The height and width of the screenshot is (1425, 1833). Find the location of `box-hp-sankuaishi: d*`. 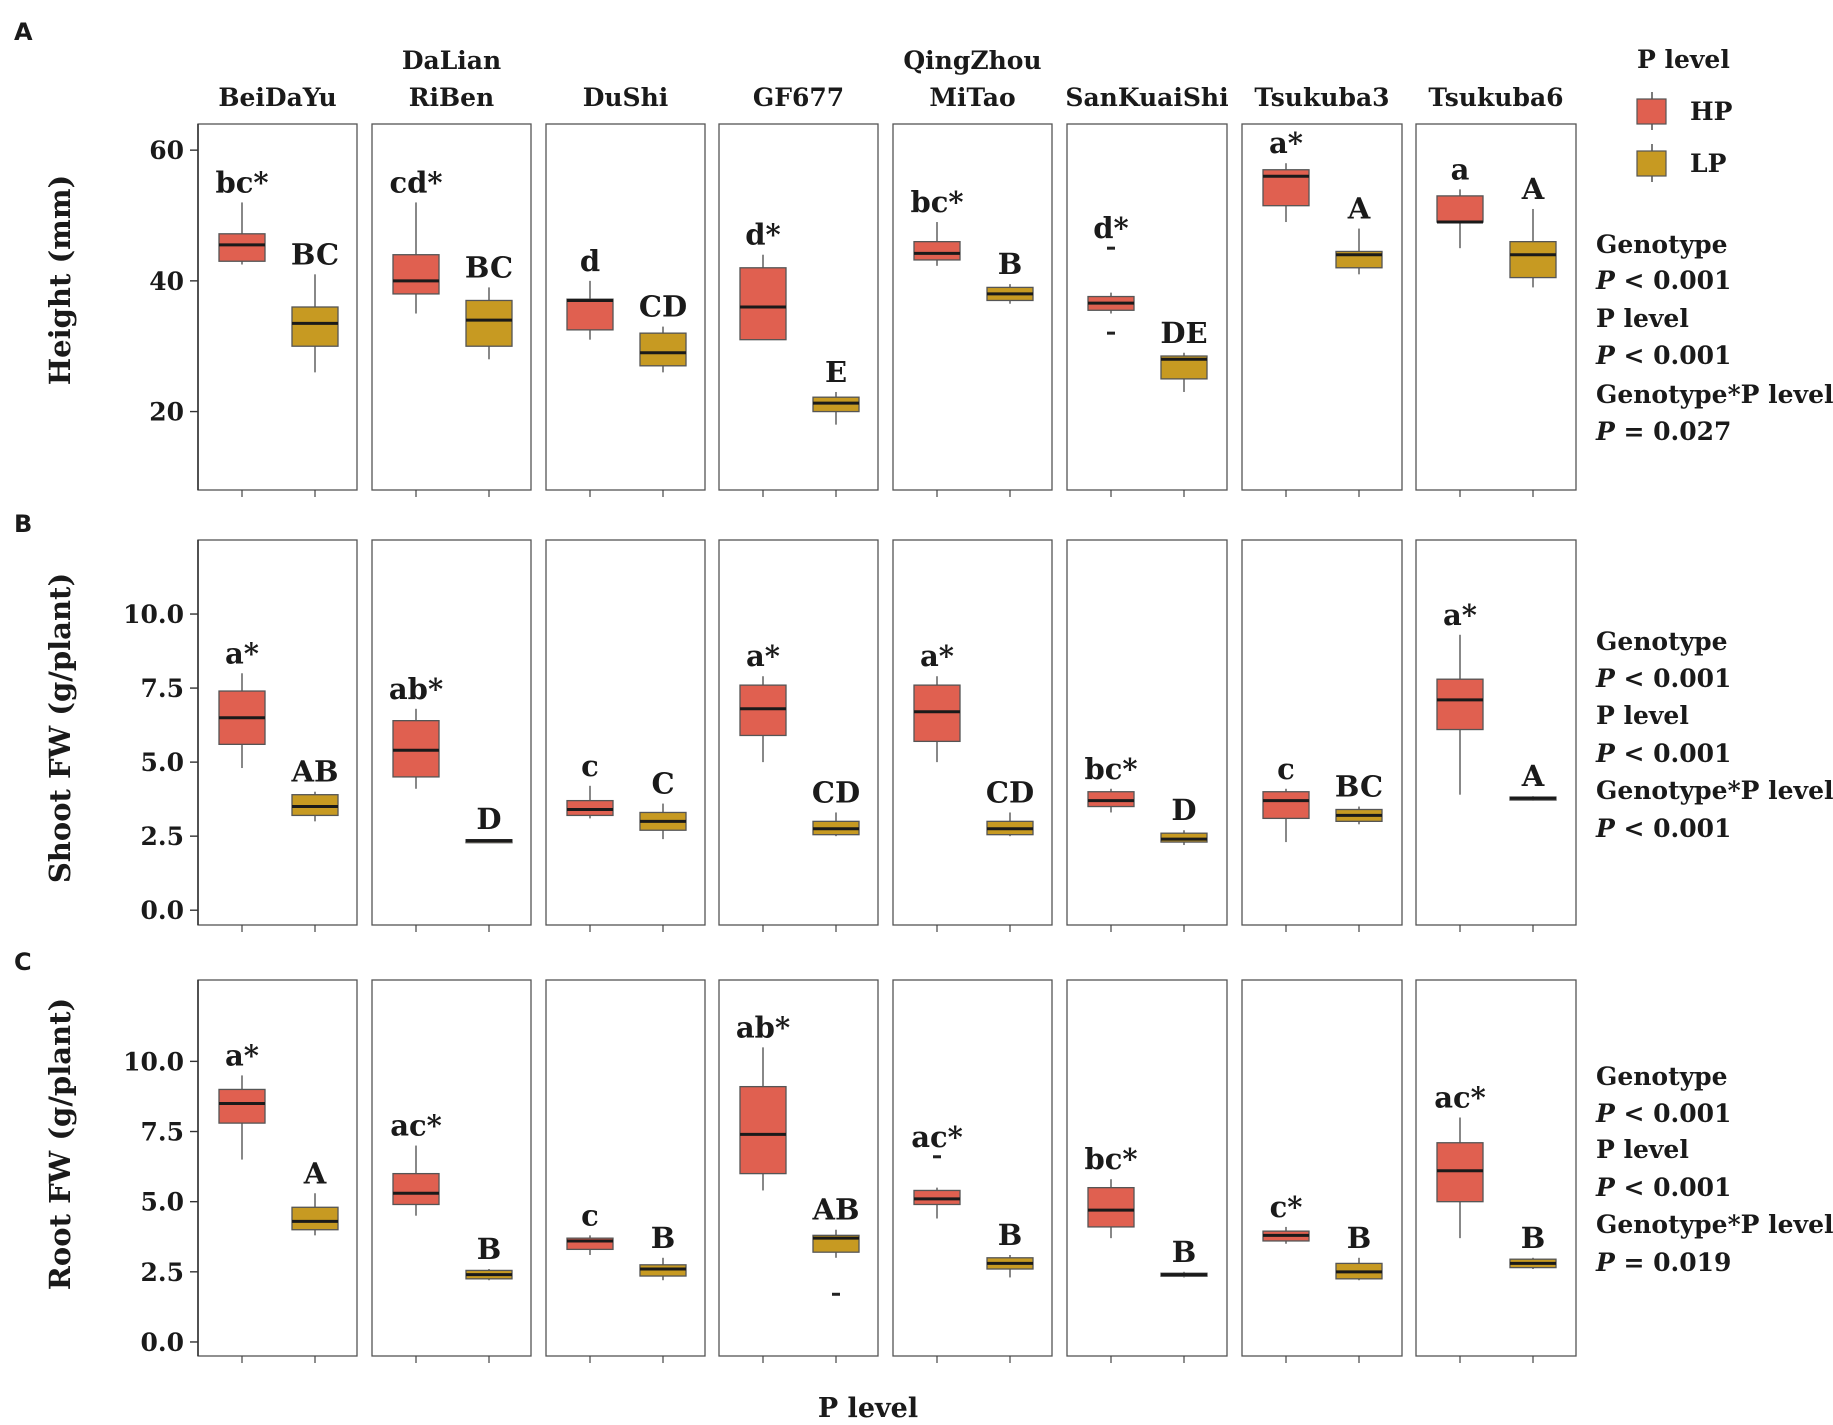

box-hp-sankuaishi: d* is located at coordinates (1111, 273).